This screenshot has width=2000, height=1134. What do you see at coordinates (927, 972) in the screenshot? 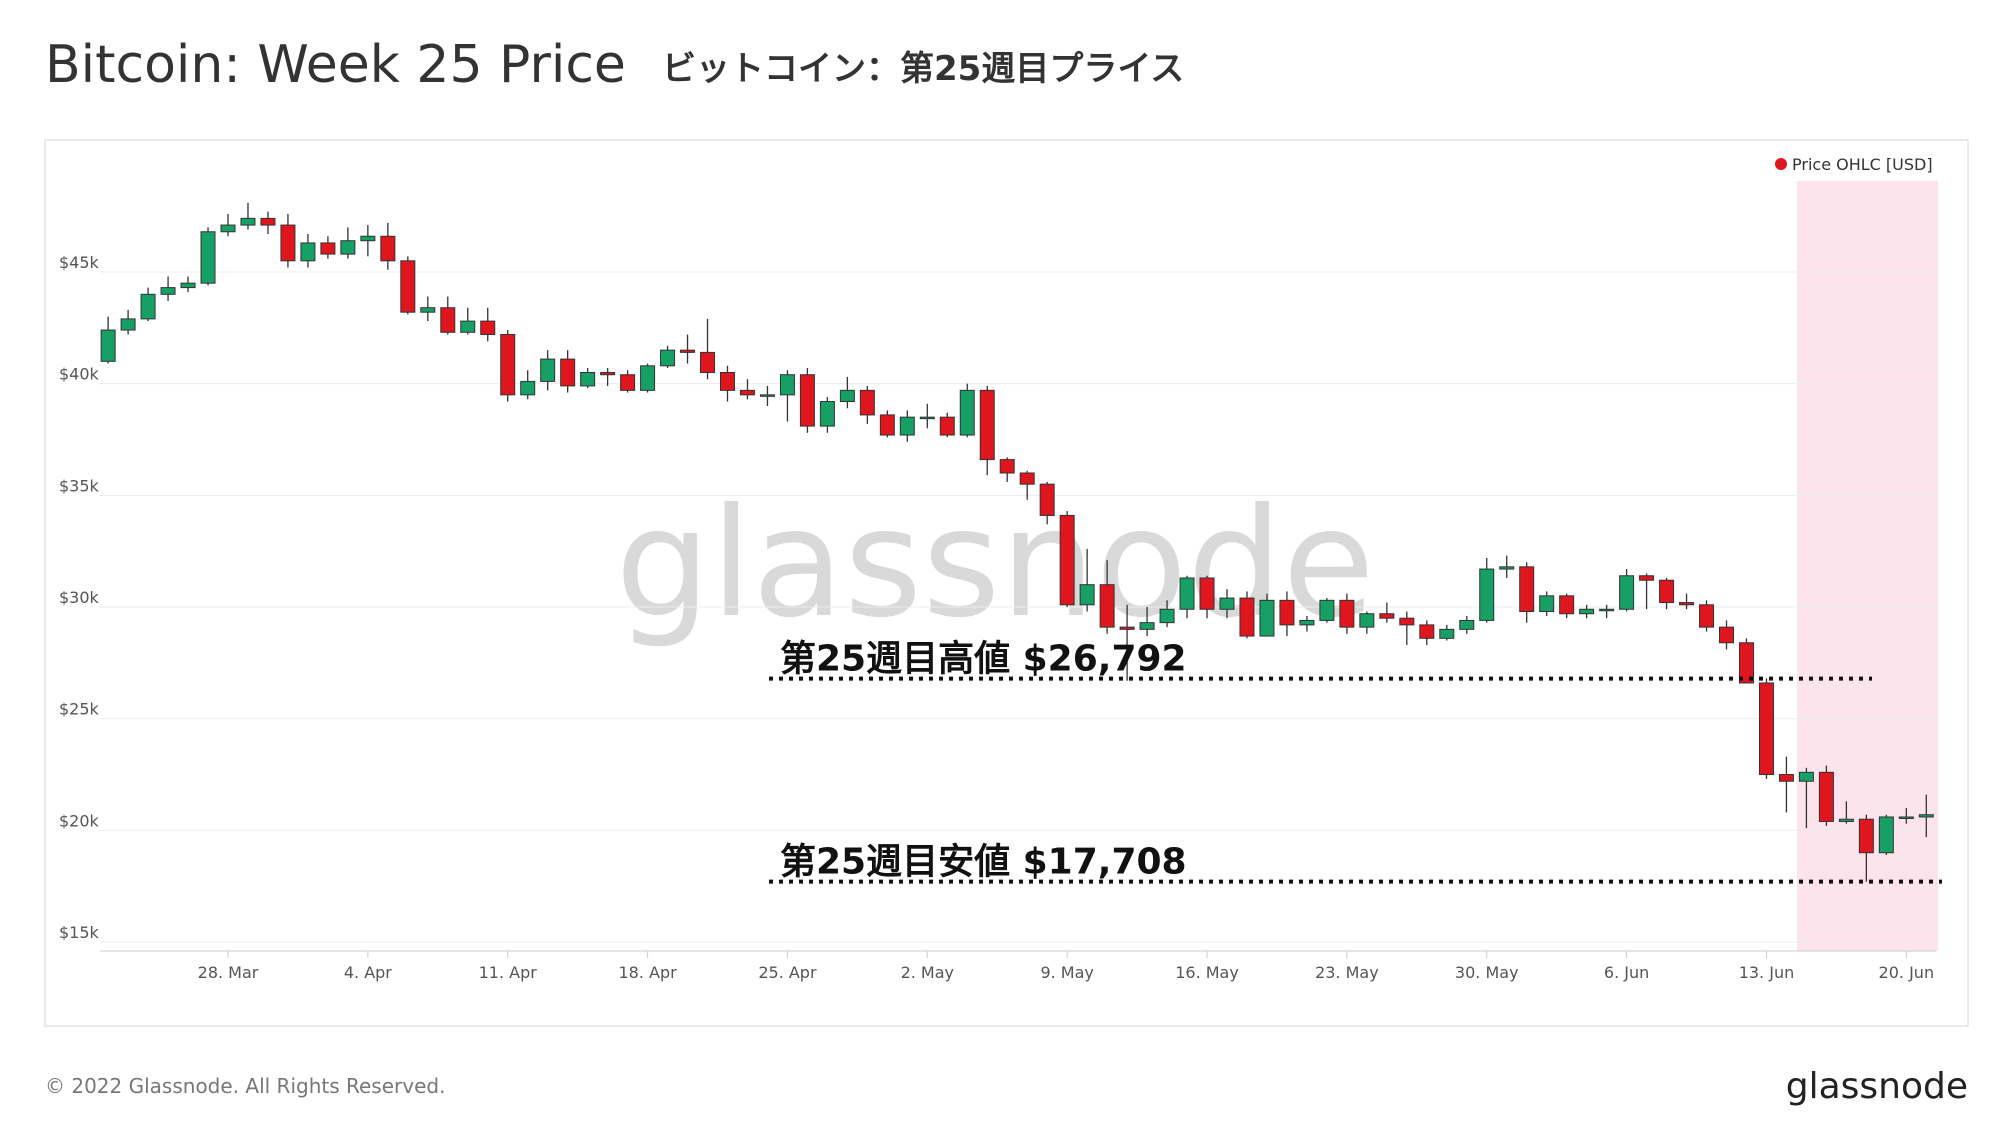
I see `x-tick-label: 2. May` at bounding box center [927, 972].